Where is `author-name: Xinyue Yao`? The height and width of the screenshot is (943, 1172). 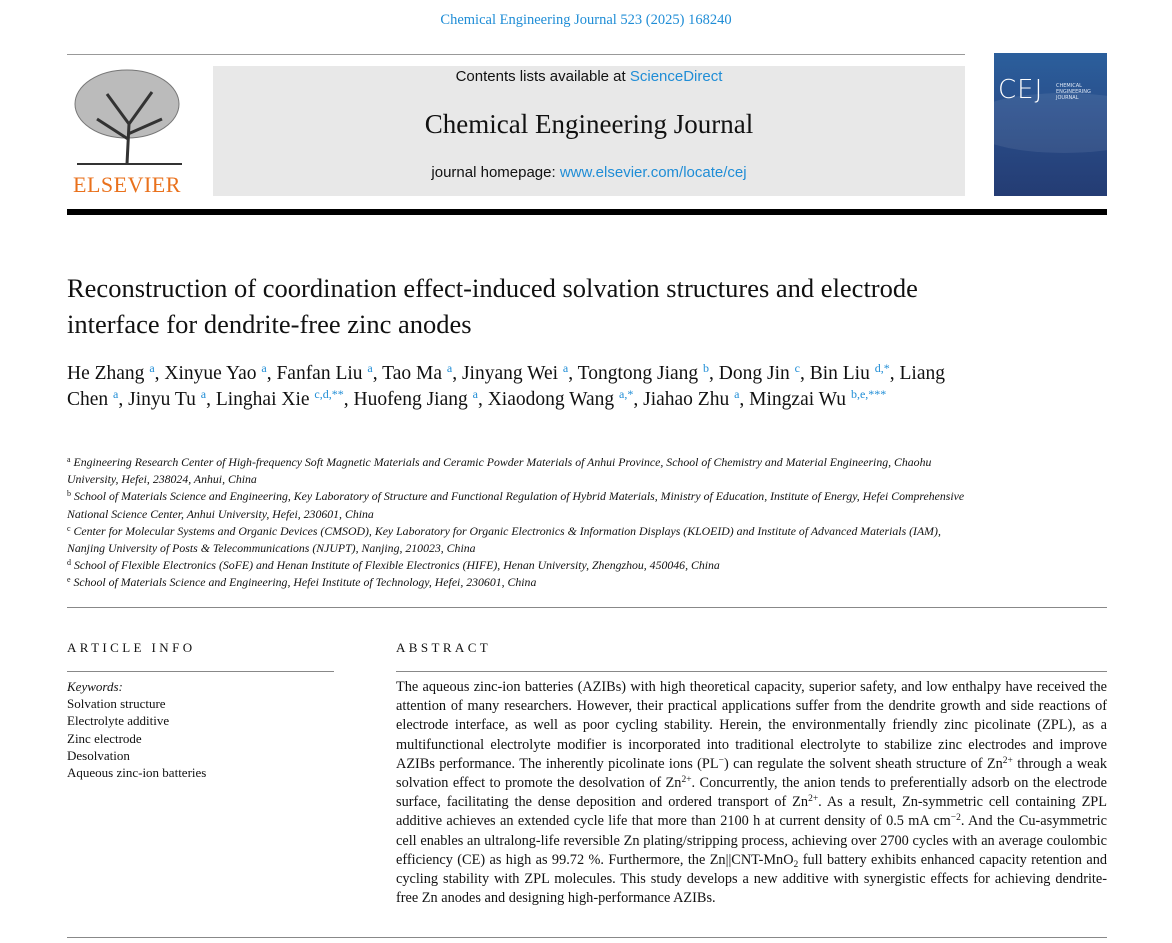 author-name: Xinyue Yao is located at coordinates (210, 373).